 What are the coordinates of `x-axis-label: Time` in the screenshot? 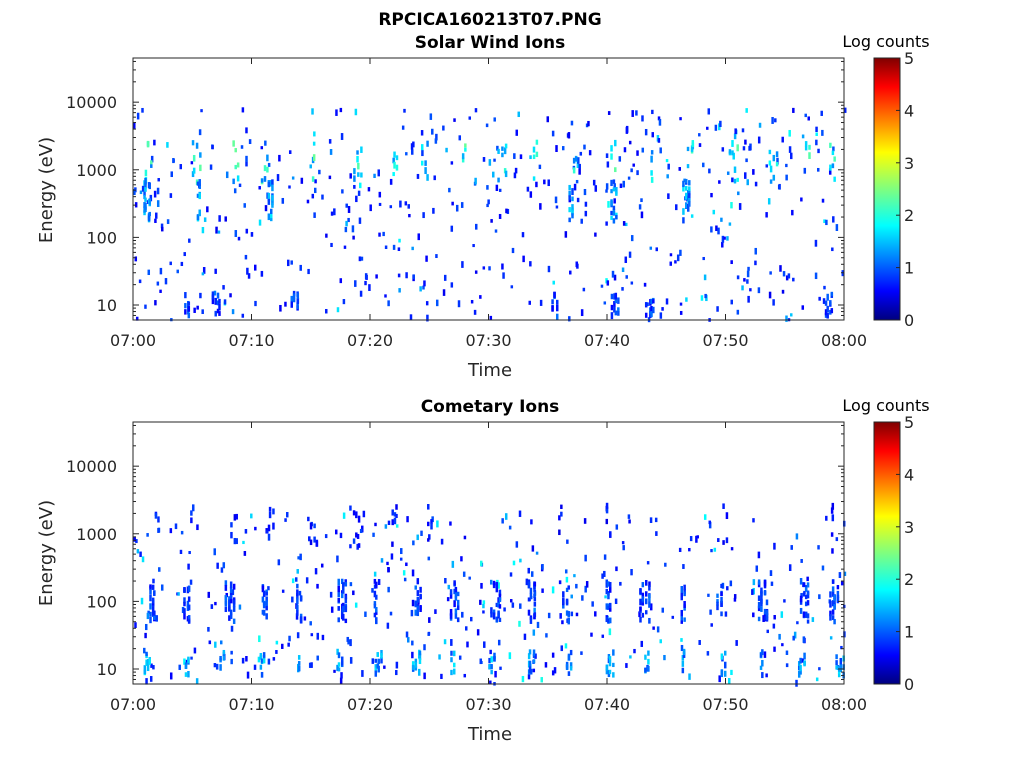 It's located at (489, 734).